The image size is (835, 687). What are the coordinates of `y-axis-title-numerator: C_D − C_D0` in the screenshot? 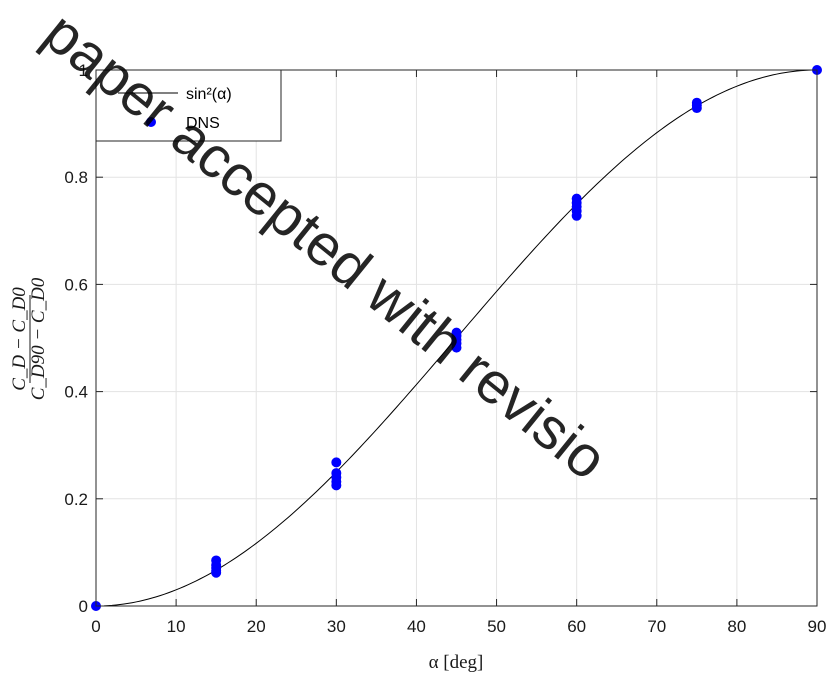 It's located at (19, 339).